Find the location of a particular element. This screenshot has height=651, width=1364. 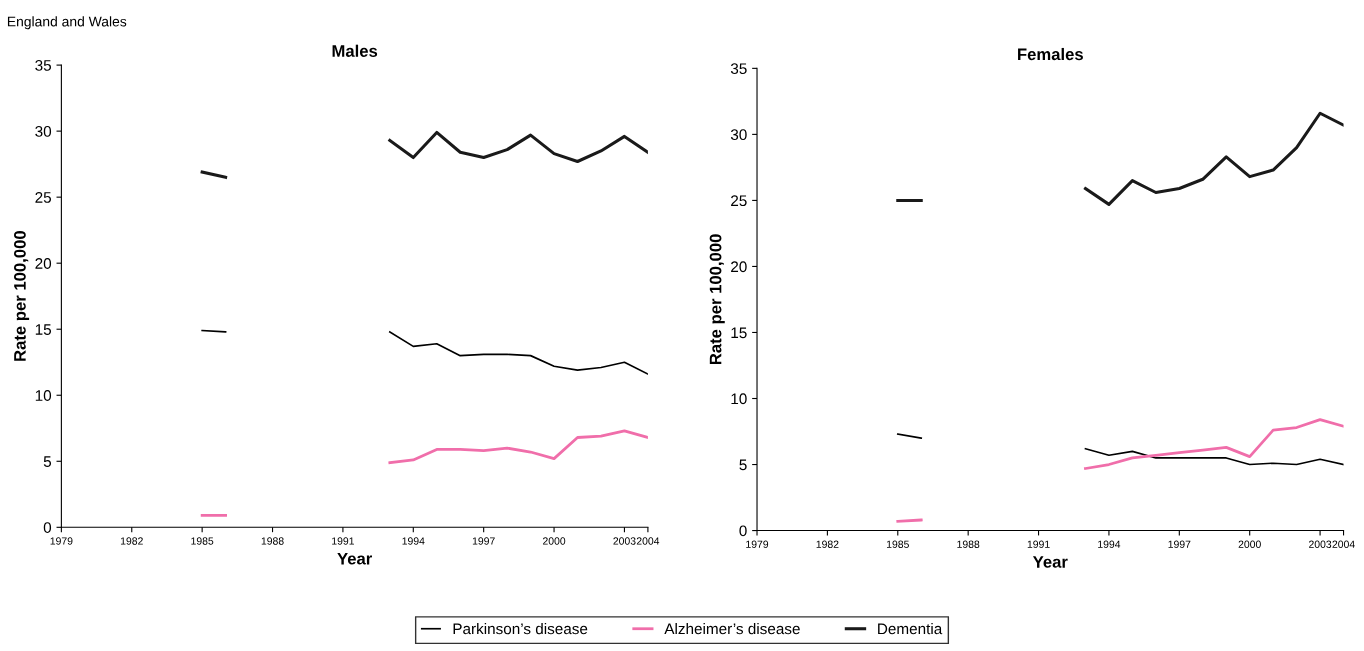

legend-label: Alzheimer’s disease is located at coordinates (732, 629).